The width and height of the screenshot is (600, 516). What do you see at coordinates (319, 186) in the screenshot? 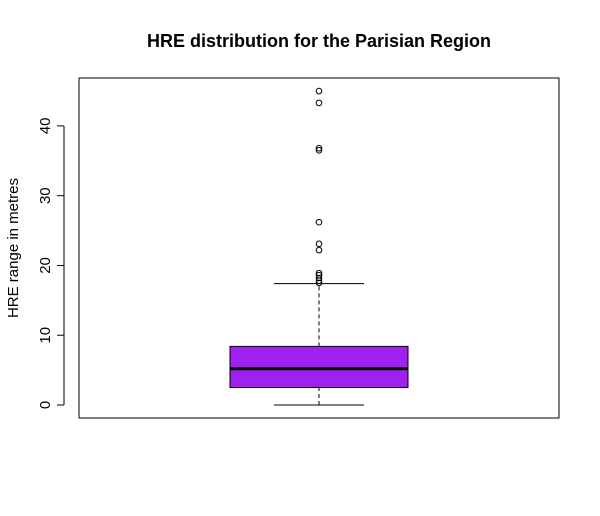
I see `outlier-points` at bounding box center [319, 186].